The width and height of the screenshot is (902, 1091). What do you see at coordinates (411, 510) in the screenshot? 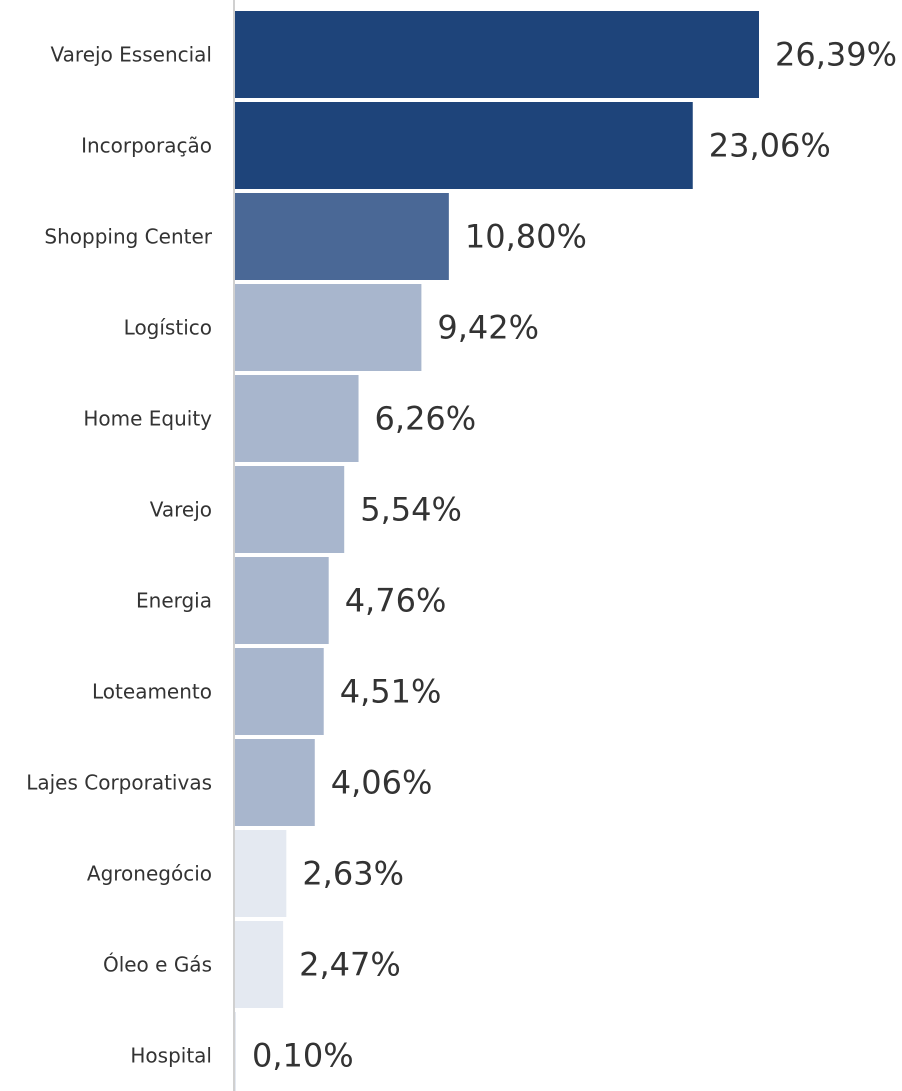
I see `value-label: 5,54%` at bounding box center [411, 510].